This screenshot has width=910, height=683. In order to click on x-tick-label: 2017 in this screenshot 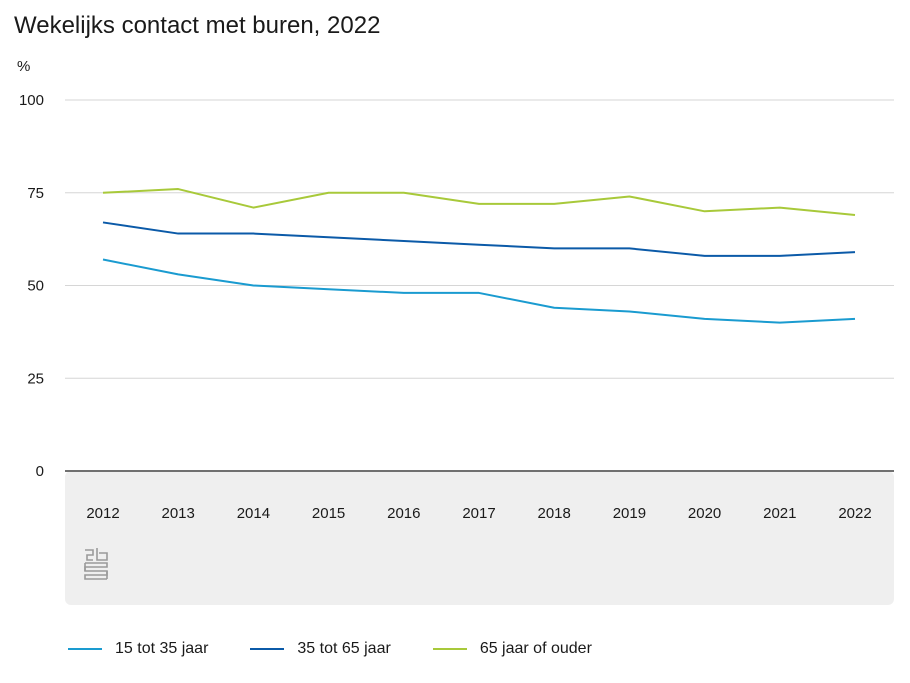, I will do `click(478, 513)`.